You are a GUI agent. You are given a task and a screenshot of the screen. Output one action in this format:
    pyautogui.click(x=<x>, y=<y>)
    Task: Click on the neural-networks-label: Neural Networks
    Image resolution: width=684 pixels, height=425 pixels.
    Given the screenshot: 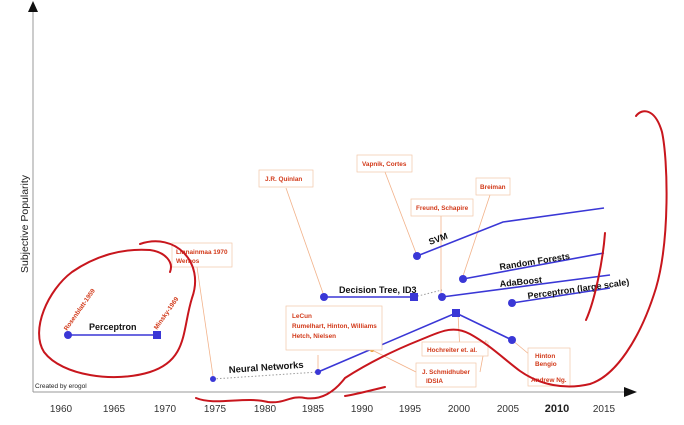 What is the action you would take?
    pyautogui.click(x=266, y=368)
    